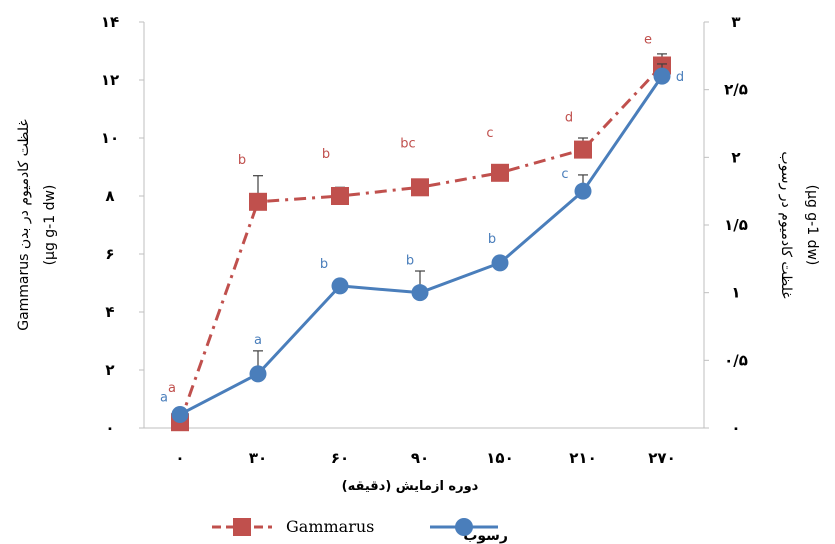 The width and height of the screenshot is (835, 544). What do you see at coordinates (172, 388) in the screenshot?
I see `sig-letter-gammarus: a` at bounding box center [172, 388].